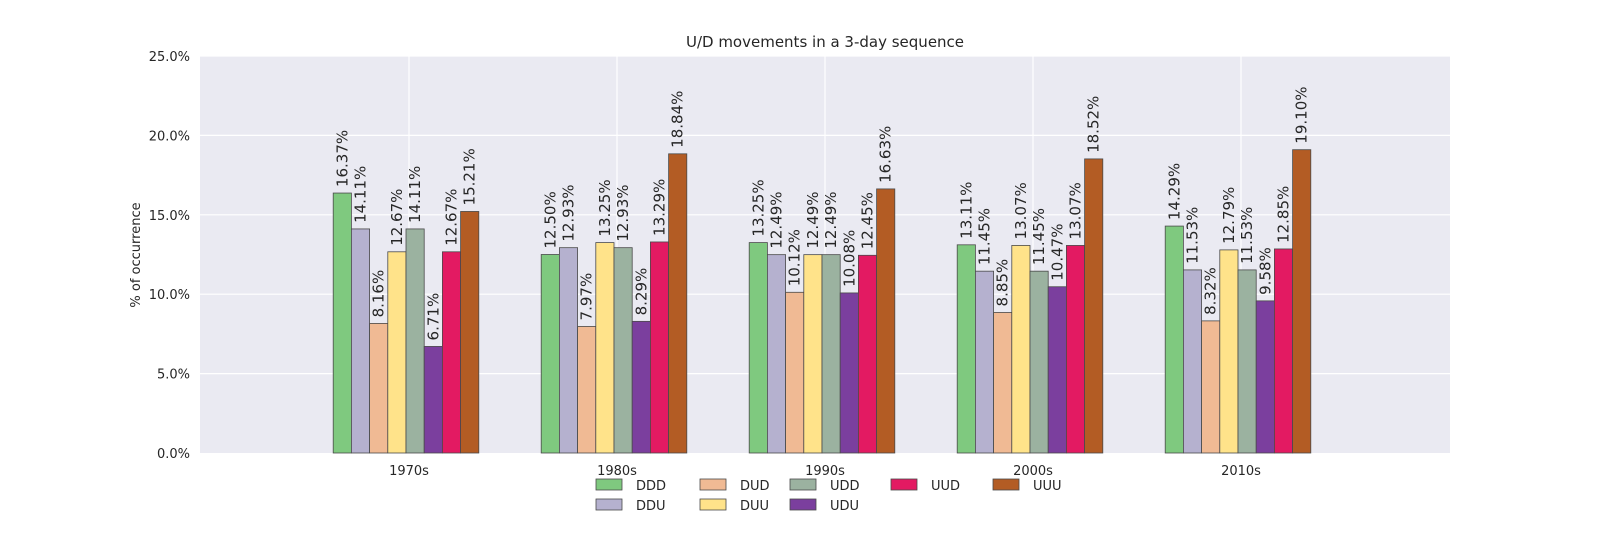  What do you see at coordinates (360, 341) in the screenshot?
I see `bar-ddu-1970s` at bounding box center [360, 341].